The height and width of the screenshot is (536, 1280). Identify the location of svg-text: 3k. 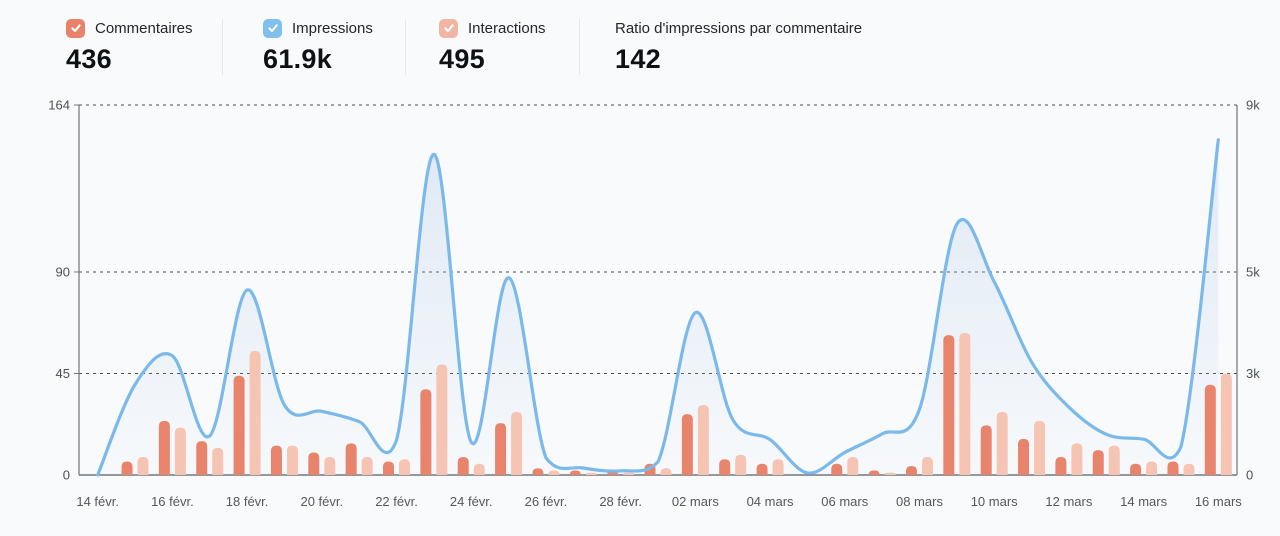
(1253, 373).